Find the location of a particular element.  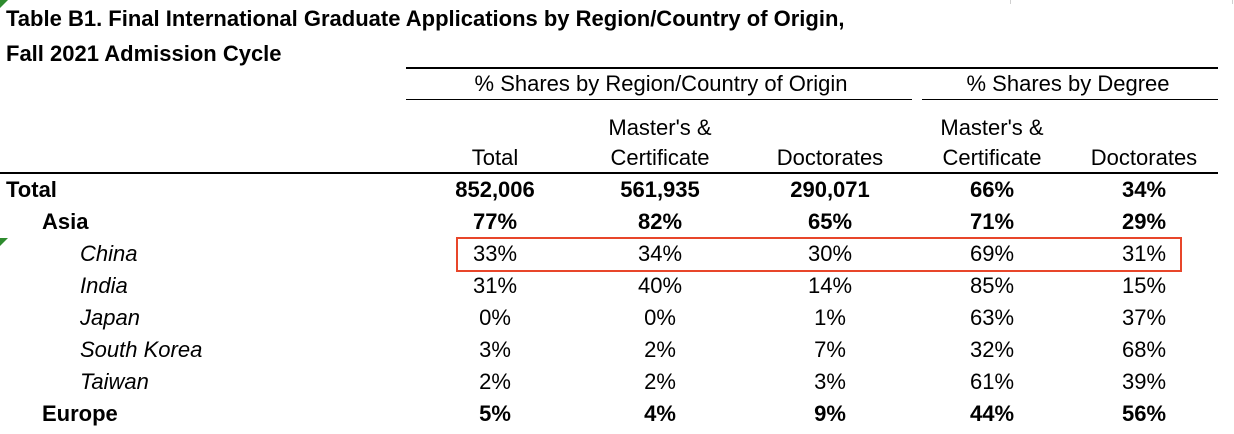

column-header-degree-masters-line2: Certificate is located at coordinates (992, 157).